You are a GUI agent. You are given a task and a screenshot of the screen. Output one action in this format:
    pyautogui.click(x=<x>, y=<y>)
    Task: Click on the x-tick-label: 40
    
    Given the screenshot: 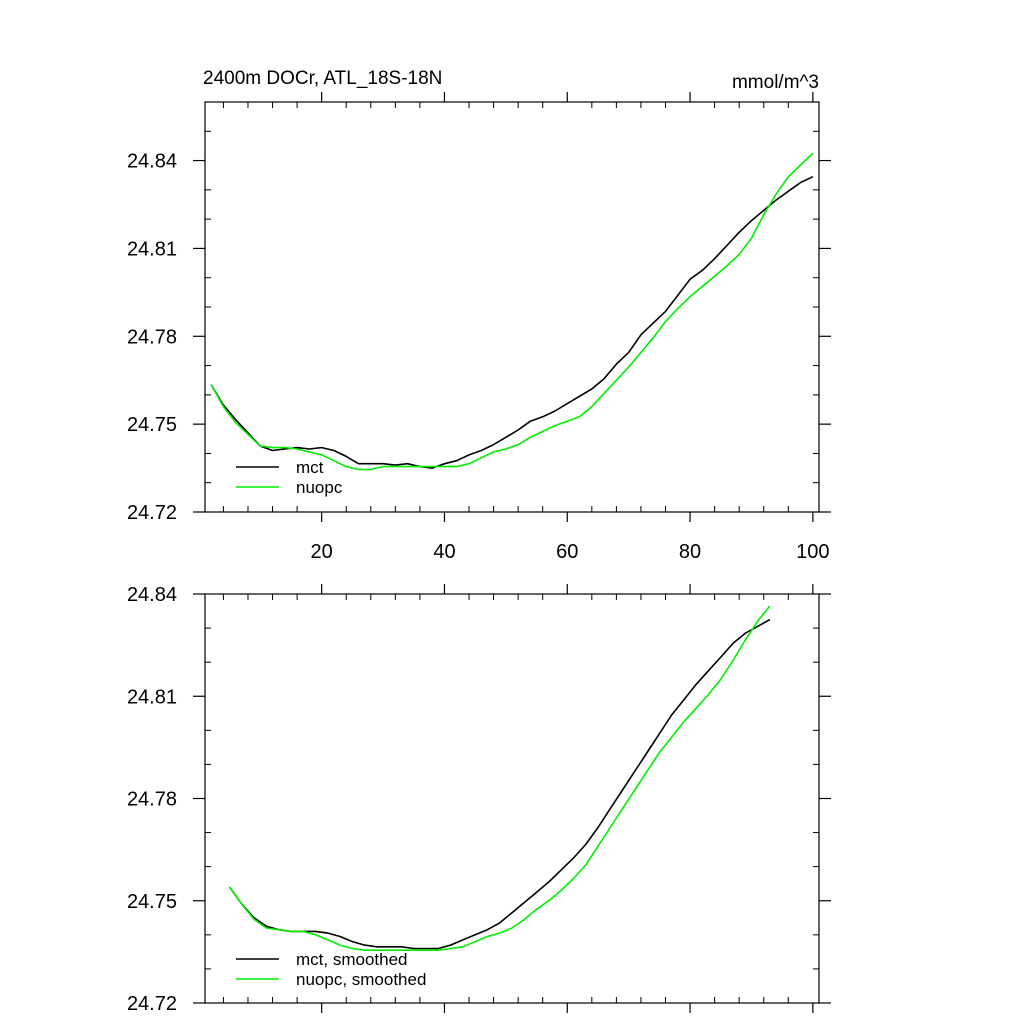 What is the action you would take?
    pyautogui.click(x=444, y=552)
    